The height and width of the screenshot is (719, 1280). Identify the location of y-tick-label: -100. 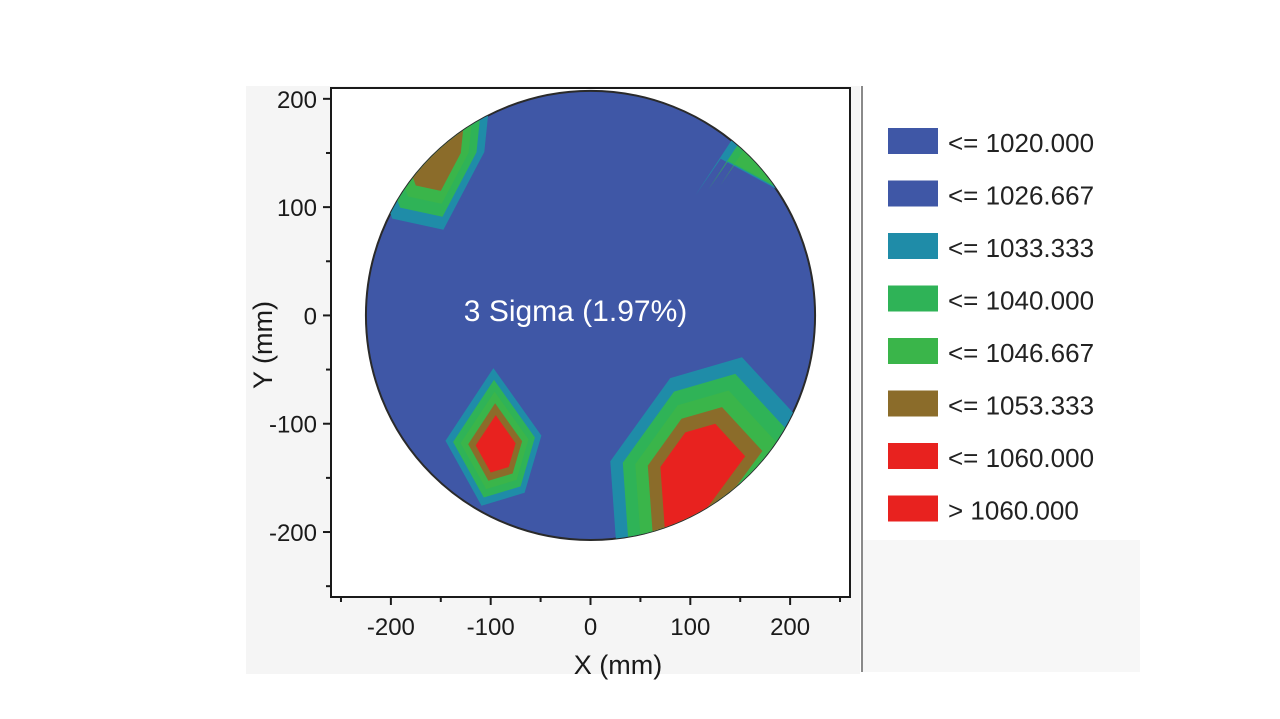
(293, 425).